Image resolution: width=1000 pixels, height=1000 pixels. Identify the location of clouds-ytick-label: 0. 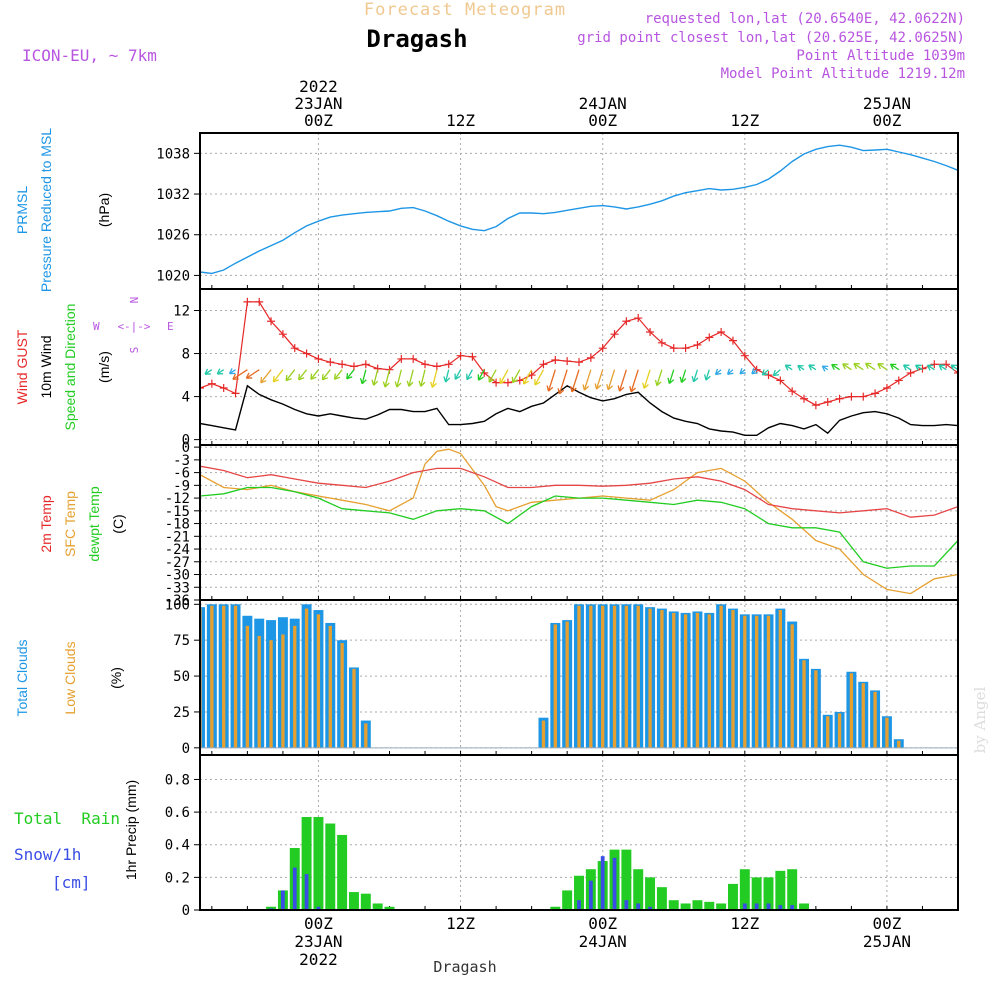
(186, 749).